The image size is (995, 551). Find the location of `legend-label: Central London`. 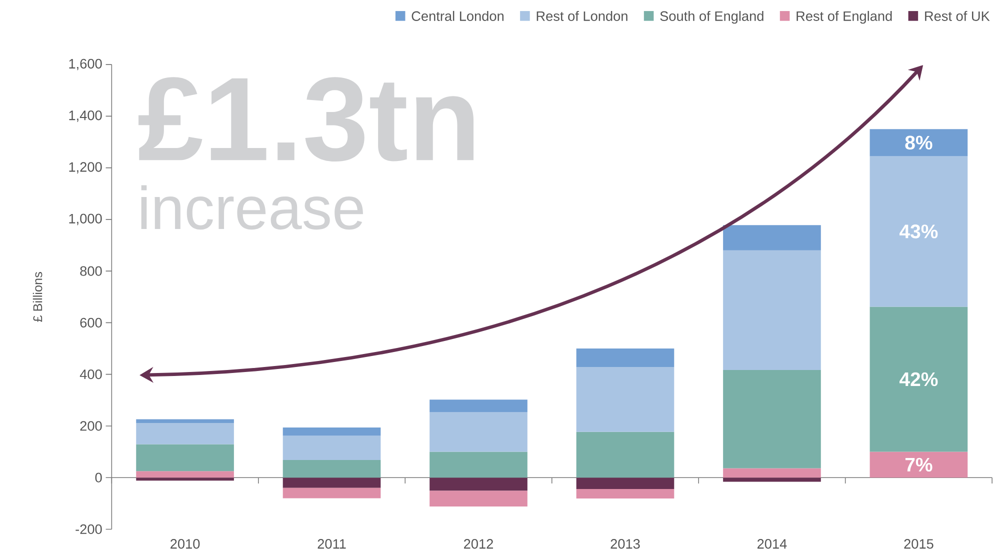

legend-label: Central London is located at coordinates (458, 16).